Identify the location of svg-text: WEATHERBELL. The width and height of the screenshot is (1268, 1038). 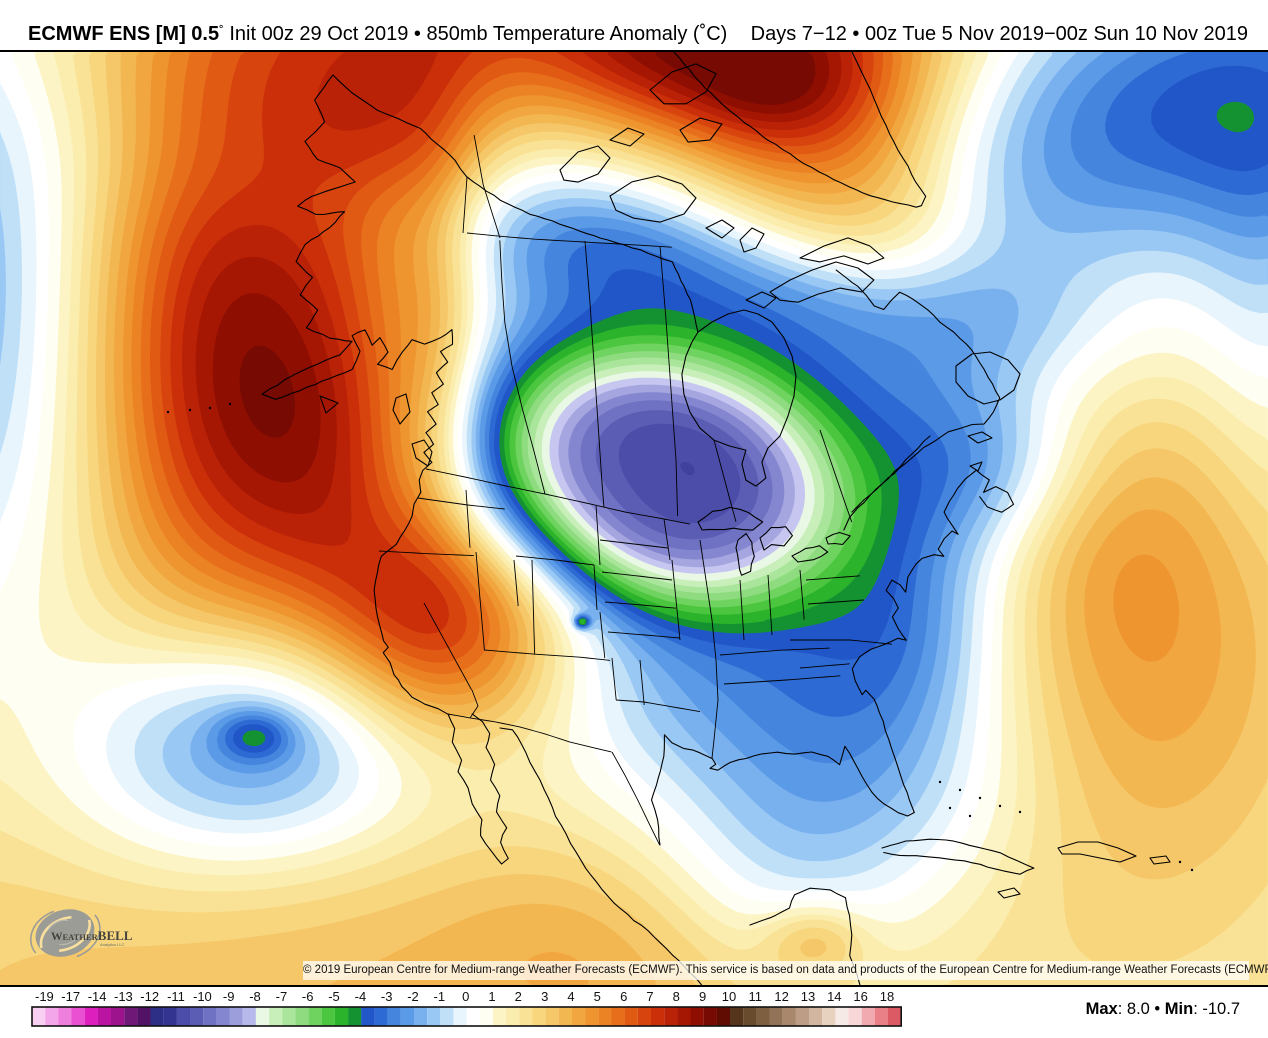
(92, 935).